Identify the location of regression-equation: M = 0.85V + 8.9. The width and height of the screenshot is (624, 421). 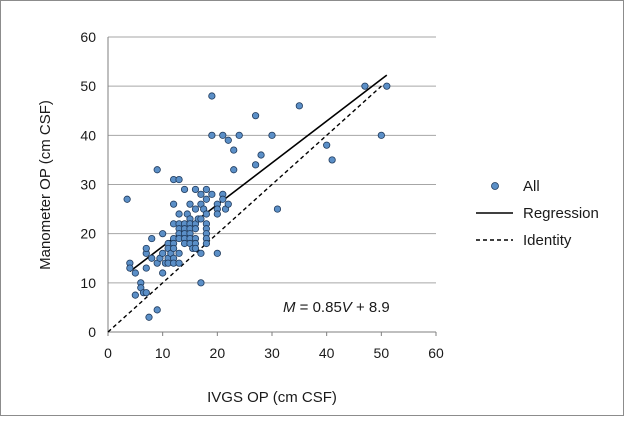
(336, 307).